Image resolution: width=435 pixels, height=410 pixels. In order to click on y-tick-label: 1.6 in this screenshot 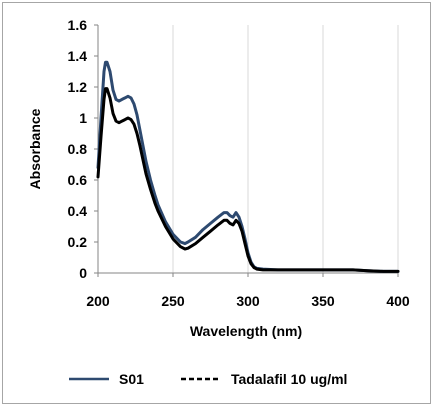, I will do `click(78, 25)`.